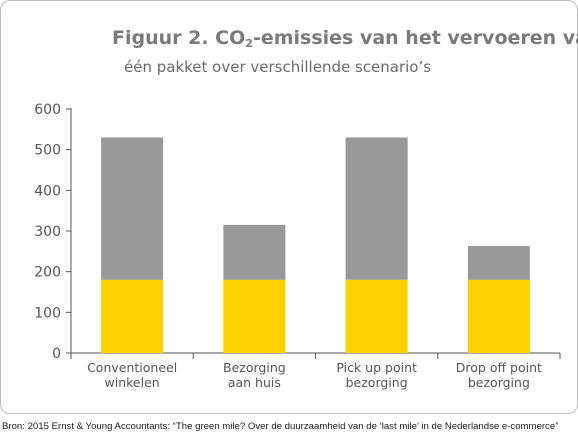 This screenshot has width=578, height=438. I want to click on x-category-label-0-line-0: Conventioneel, so click(132, 367).